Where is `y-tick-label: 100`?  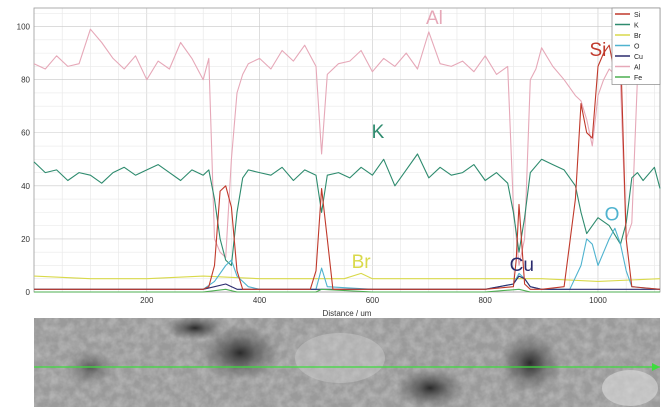 y-tick-label: 100 is located at coordinates (24, 27).